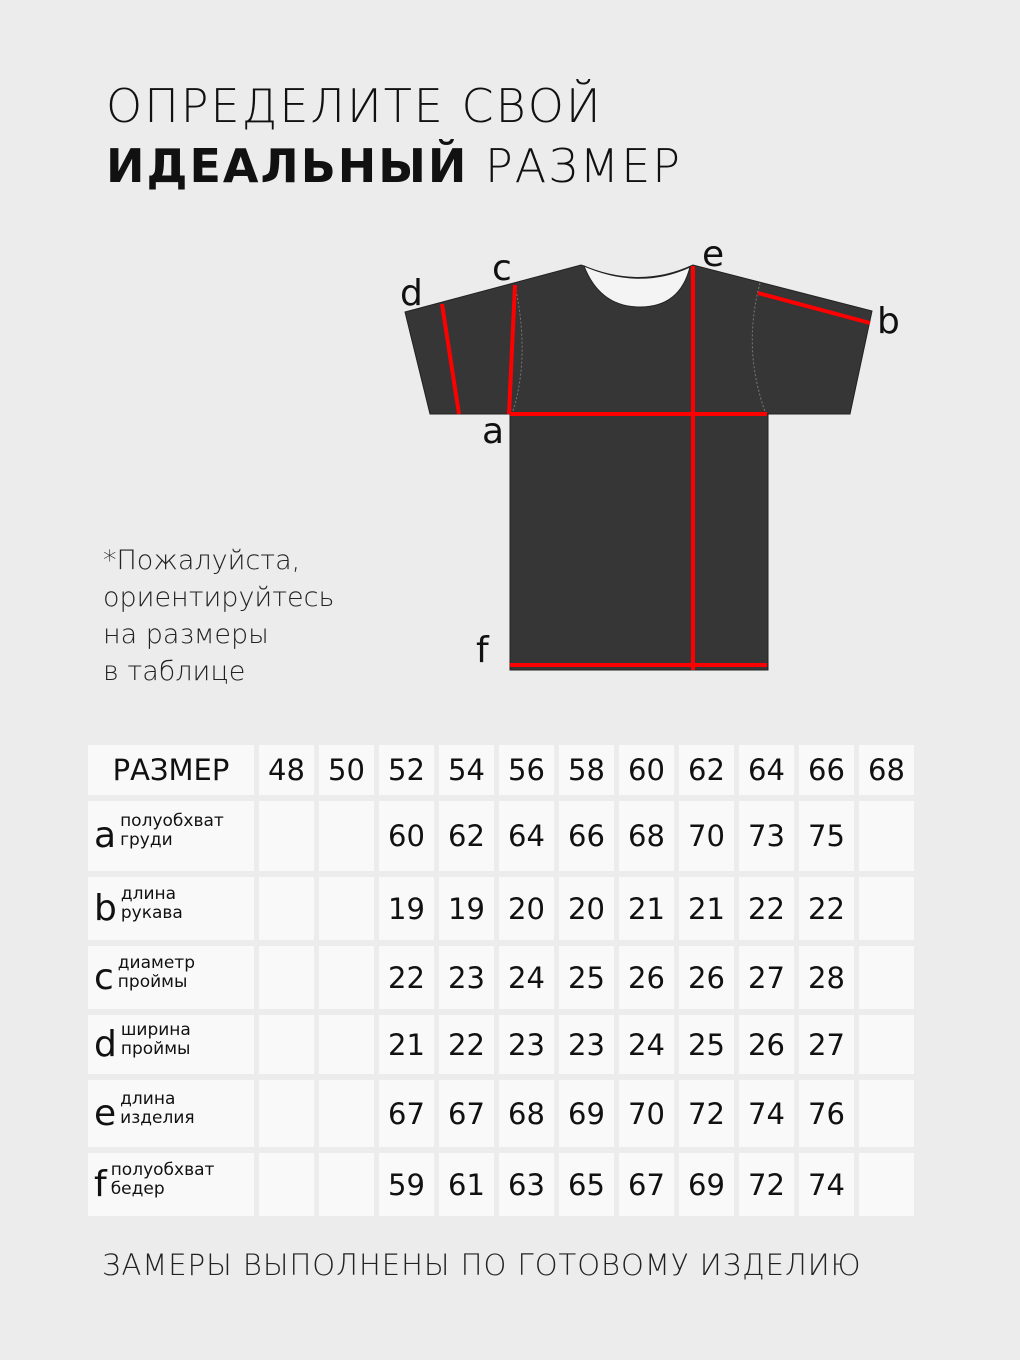 This screenshot has height=1360, width=1020. What do you see at coordinates (219, 597) in the screenshot?
I see `note-line: ориентируйтесь` at bounding box center [219, 597].